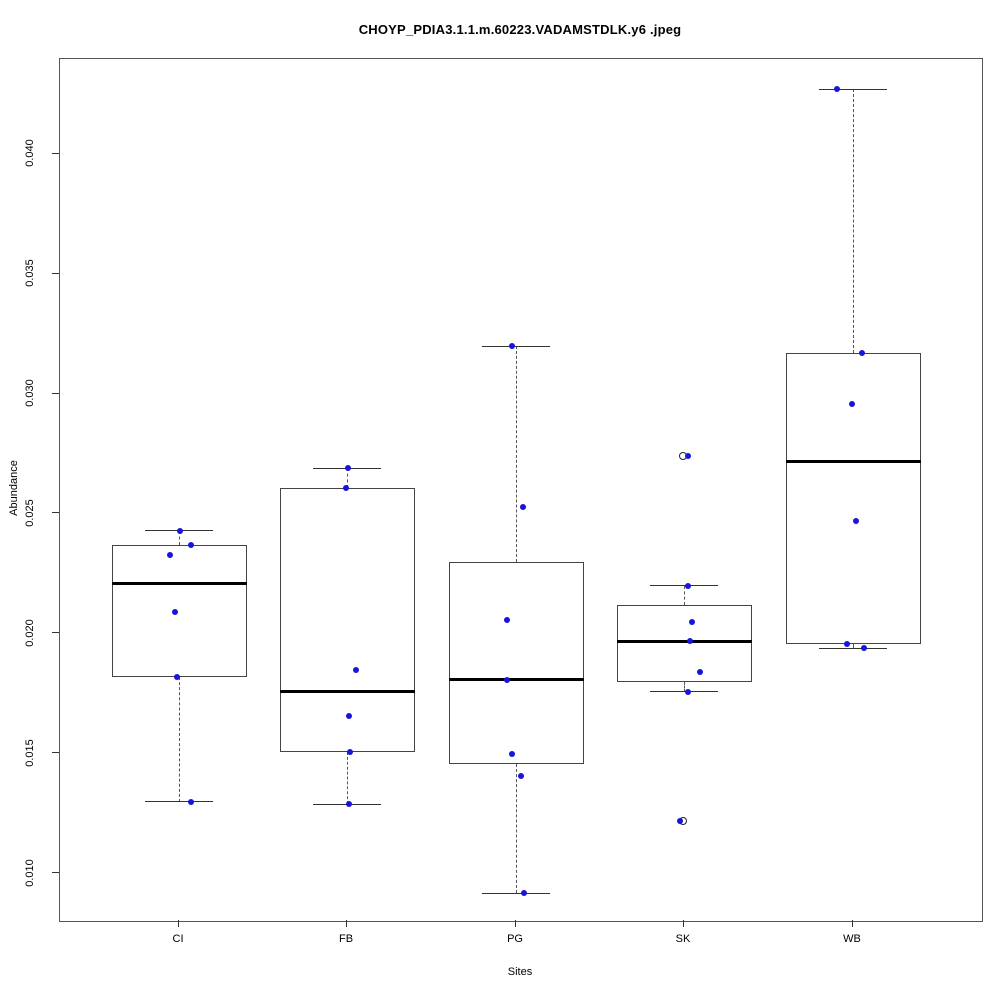 This screenshot has width=1000, height=1000. What do you see at coordinates (520, 972) in the screenshot?
I see `x-axis-label: Sites` at bounding box center [520, 972].